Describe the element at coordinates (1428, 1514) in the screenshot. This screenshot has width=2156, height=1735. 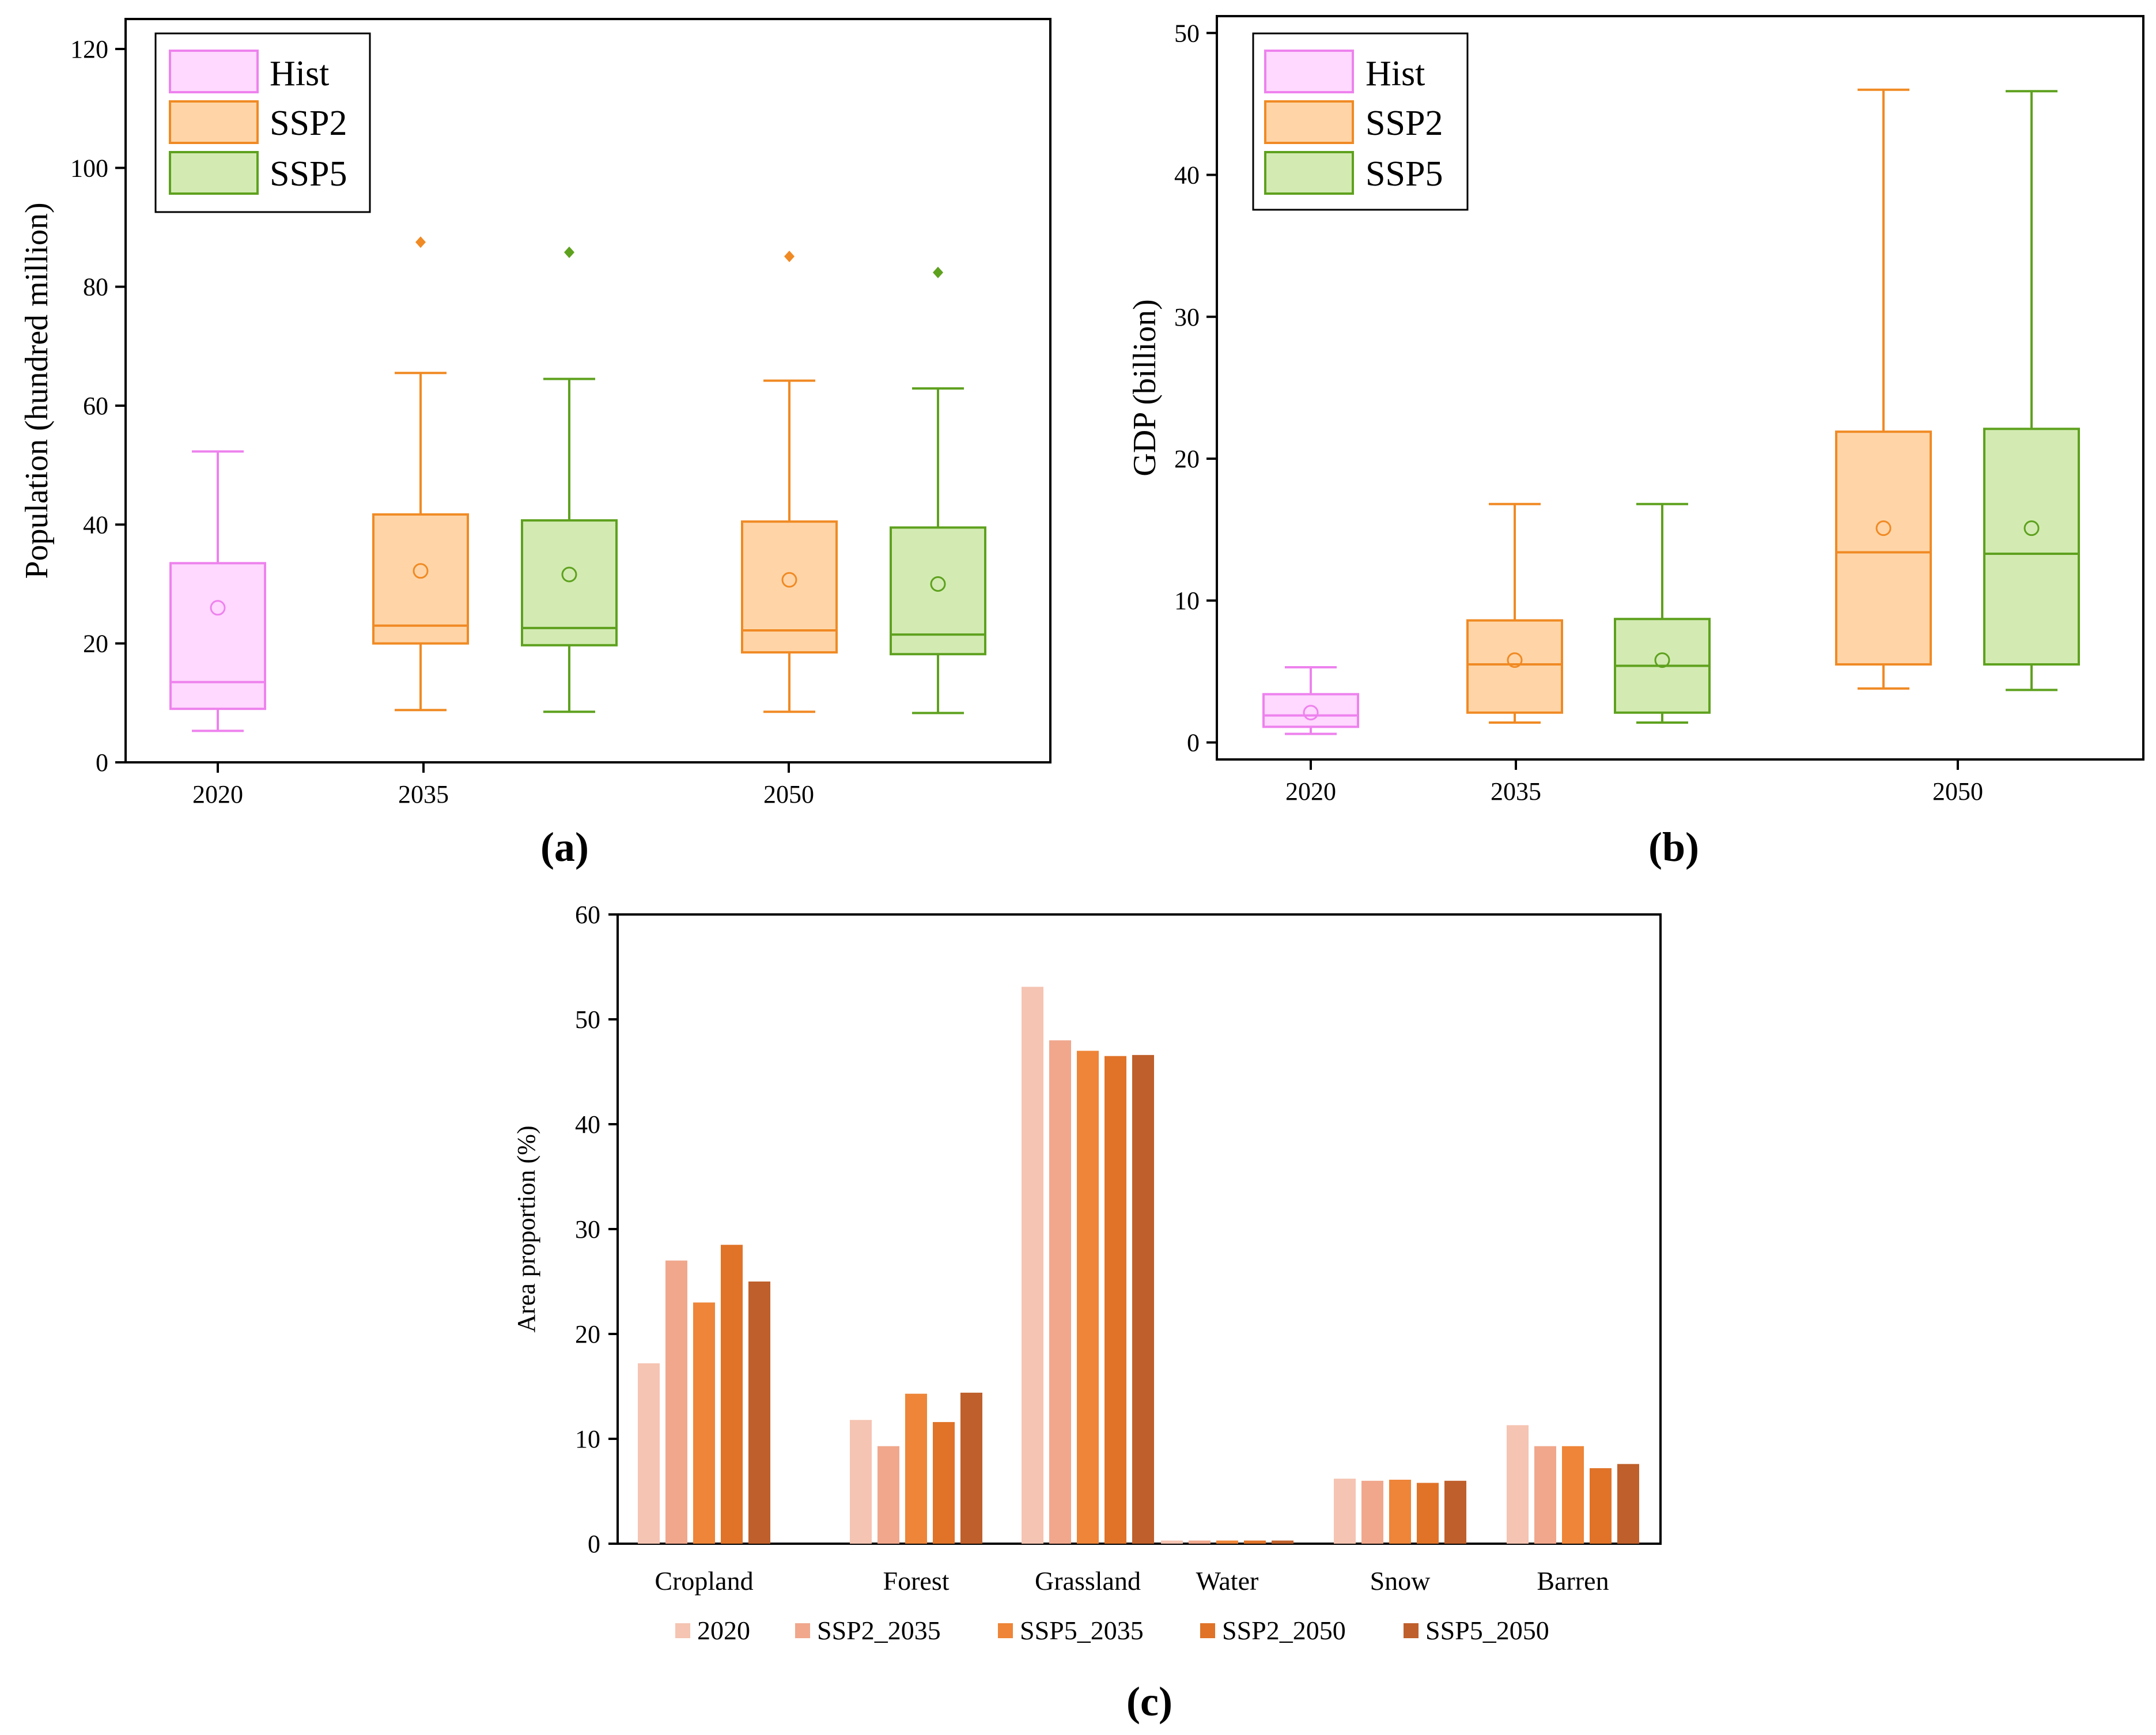
I see `panel-c-bar-snow-ssp2_2050` at that location.